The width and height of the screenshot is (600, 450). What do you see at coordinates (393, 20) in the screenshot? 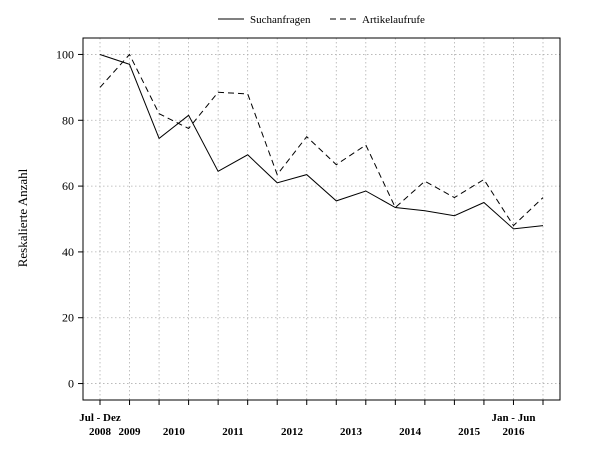
I see `legend-label-artikelaufrufe: Artikelaufrufe` at bounding box center [393, 20].